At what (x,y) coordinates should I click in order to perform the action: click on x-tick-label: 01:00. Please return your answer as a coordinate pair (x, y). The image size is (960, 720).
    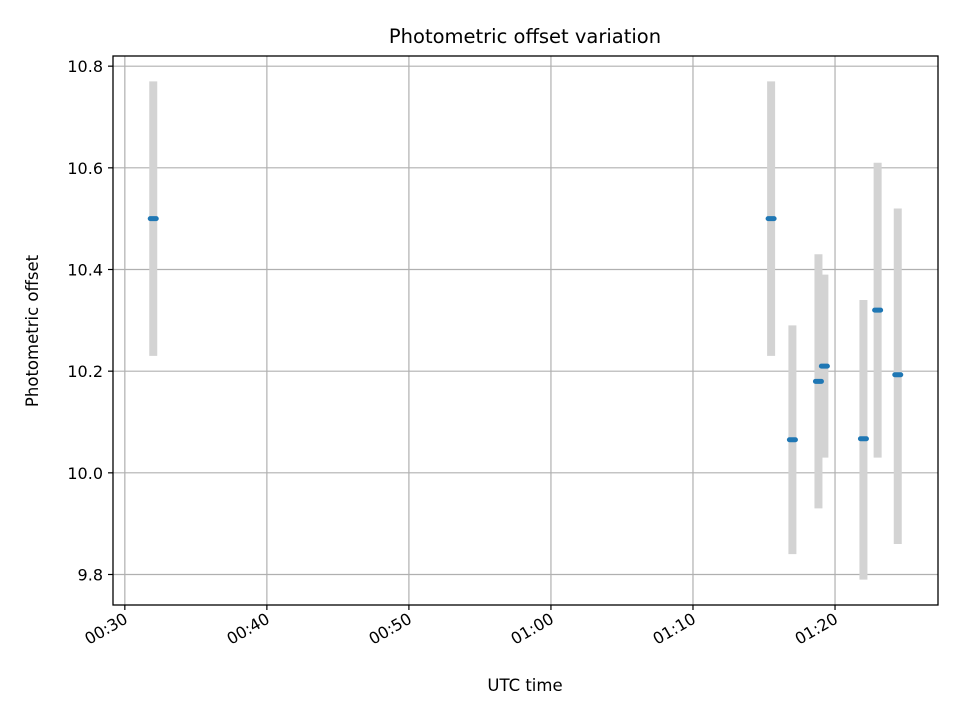
    Looking at the image, I should click on (532, 629).